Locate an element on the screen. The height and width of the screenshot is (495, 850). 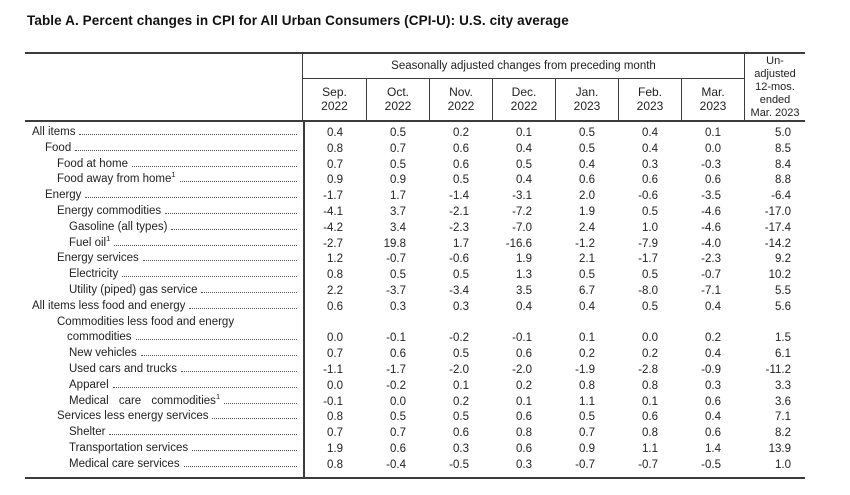
value-cell: 1.0 is located at coordinates (650, 227).